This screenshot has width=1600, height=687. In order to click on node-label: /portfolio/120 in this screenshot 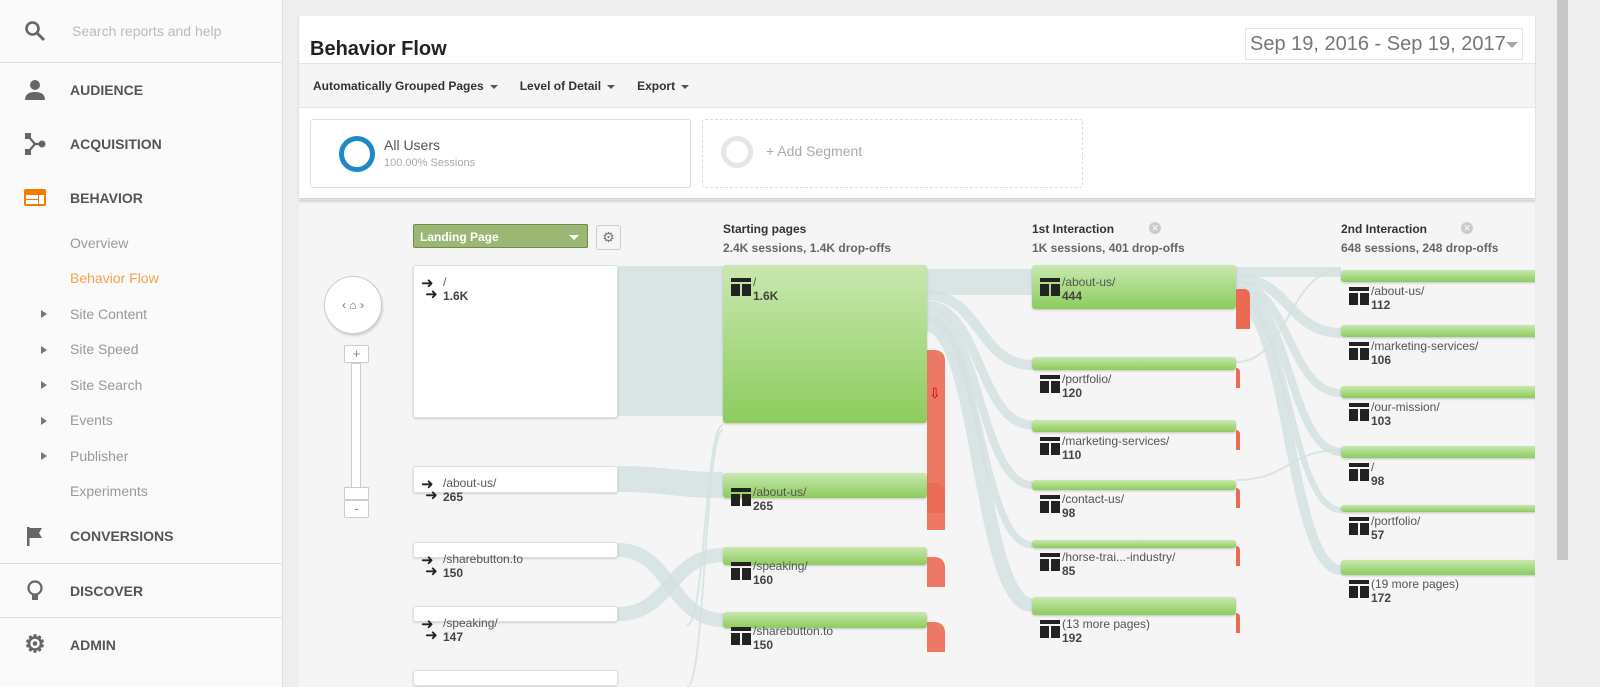, I will do `click(1086, 386)`.